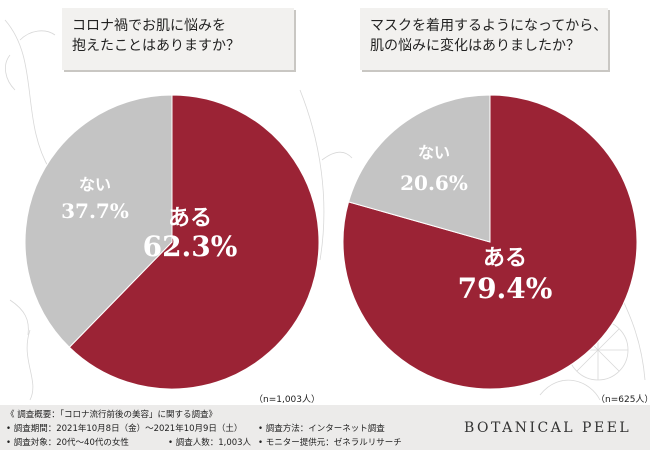 This screenshot has width=650, height=450. I want to click on pie2-category-label-yes: ある, so click(505, 258).